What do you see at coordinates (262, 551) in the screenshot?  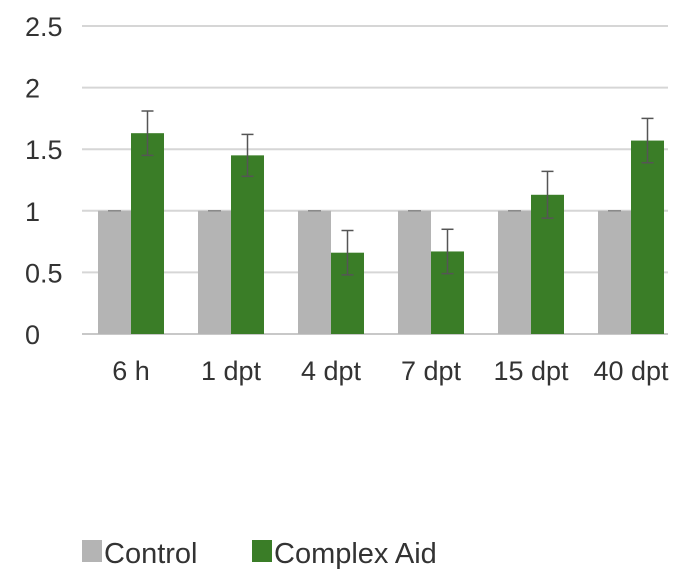 I see `legend-swatch-complex-aid` at bounding box center [262, 551].